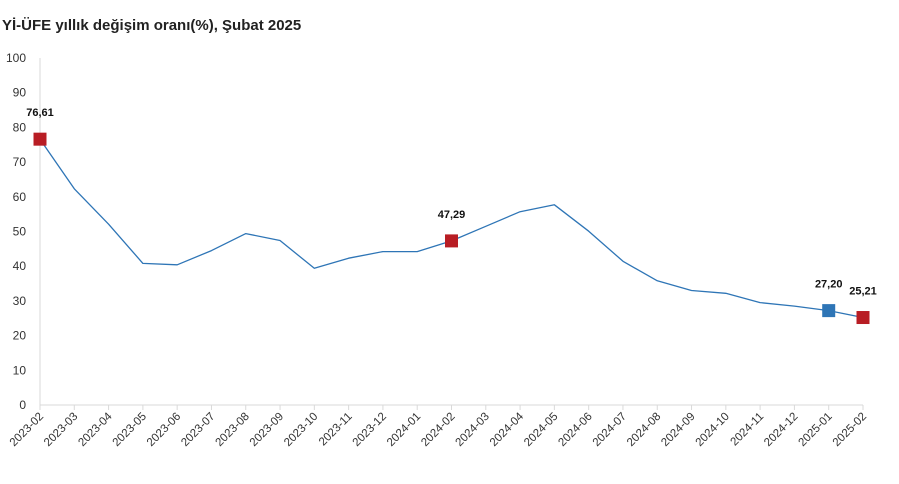 The image size is (899, 484). What do you see at coordinates (829, 285) in the screenshot?
I see `data-label: 27,20` at bounding box center [829, 285].